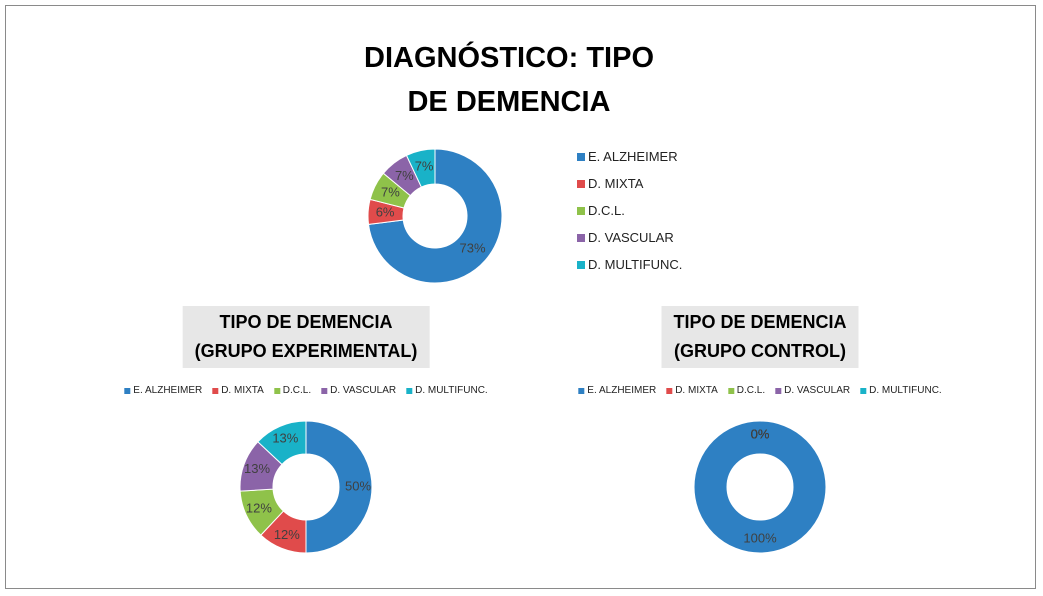 The height and width of the screenshot is (596, 1043). I want to click on data-label: 100%, so click(760, 537).